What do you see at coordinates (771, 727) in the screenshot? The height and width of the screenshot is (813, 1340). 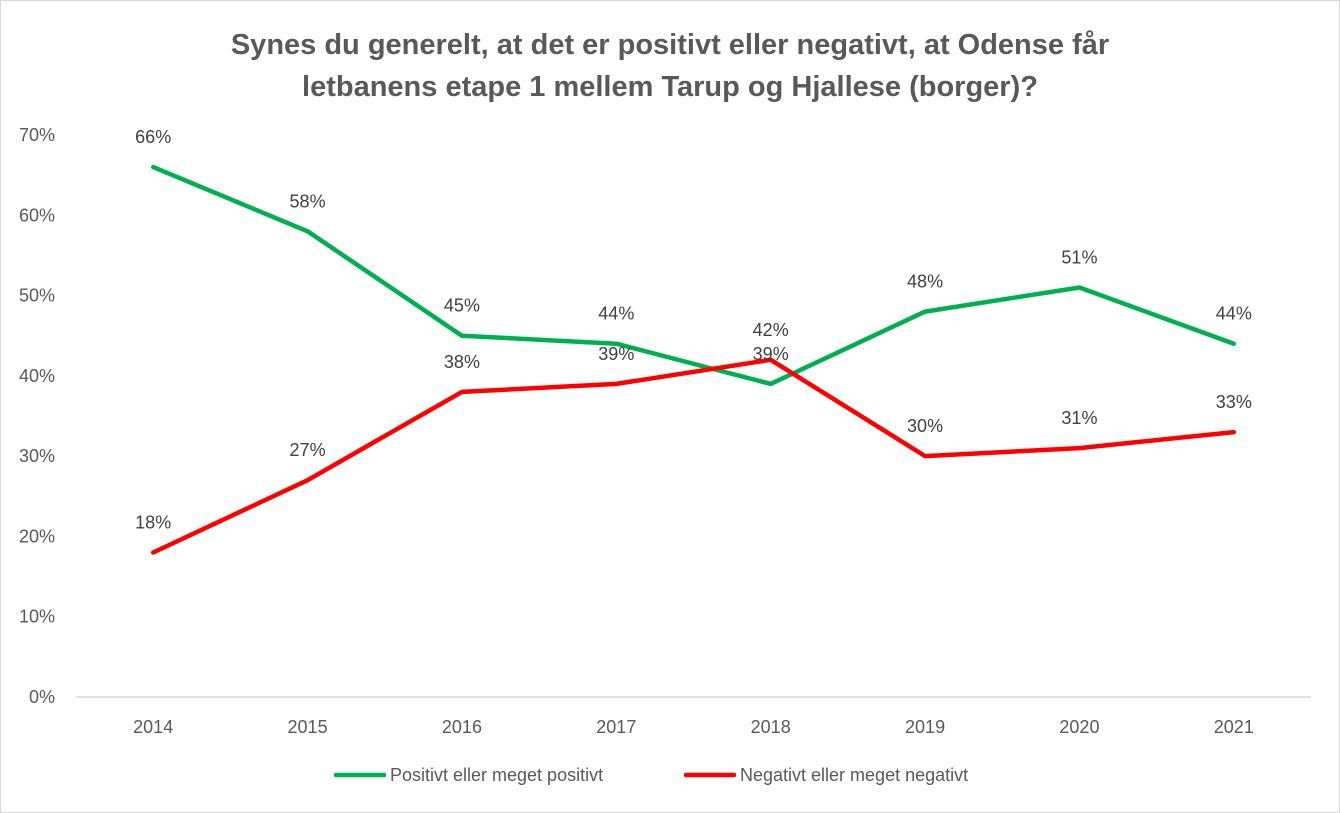 I see `x-tick-label: 2018` at bounding box center [771, 727].